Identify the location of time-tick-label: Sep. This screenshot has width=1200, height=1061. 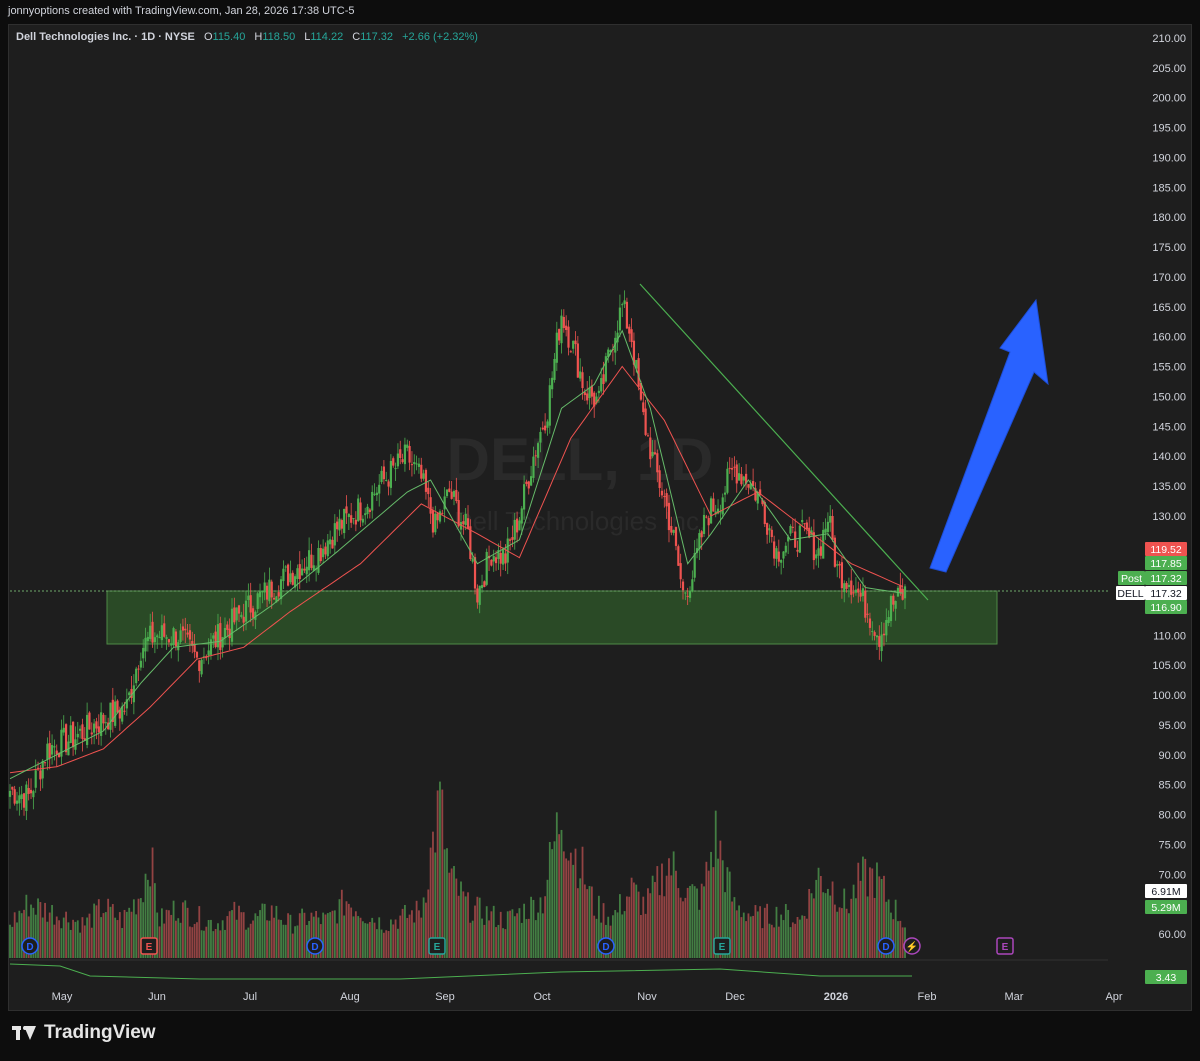
(445, 997).